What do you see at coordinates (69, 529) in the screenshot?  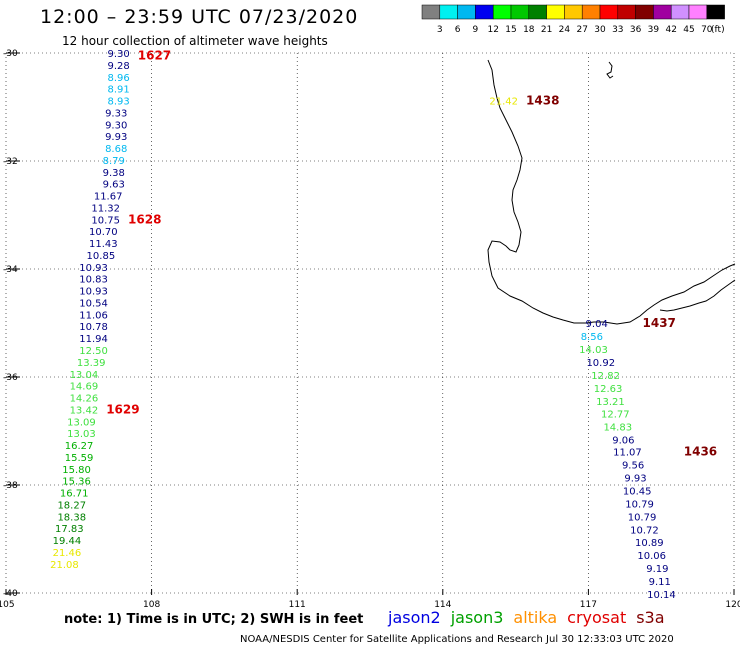 I see `swh-value: 17.83` at bounding box center [69, 529].